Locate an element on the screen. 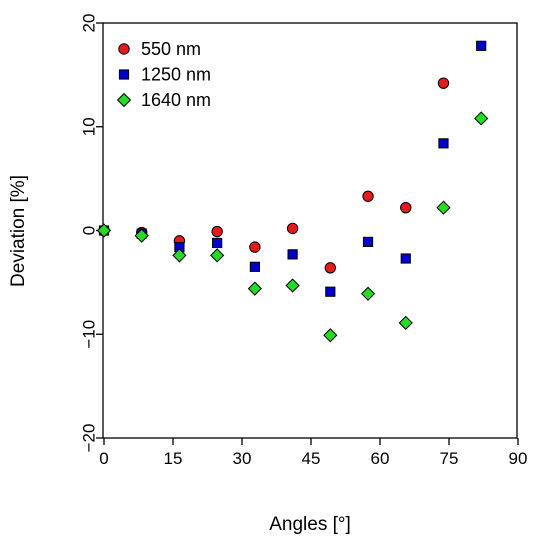 The image size is (540, 550). legend-item: 1640 nm is located at coordinates (163, 100).